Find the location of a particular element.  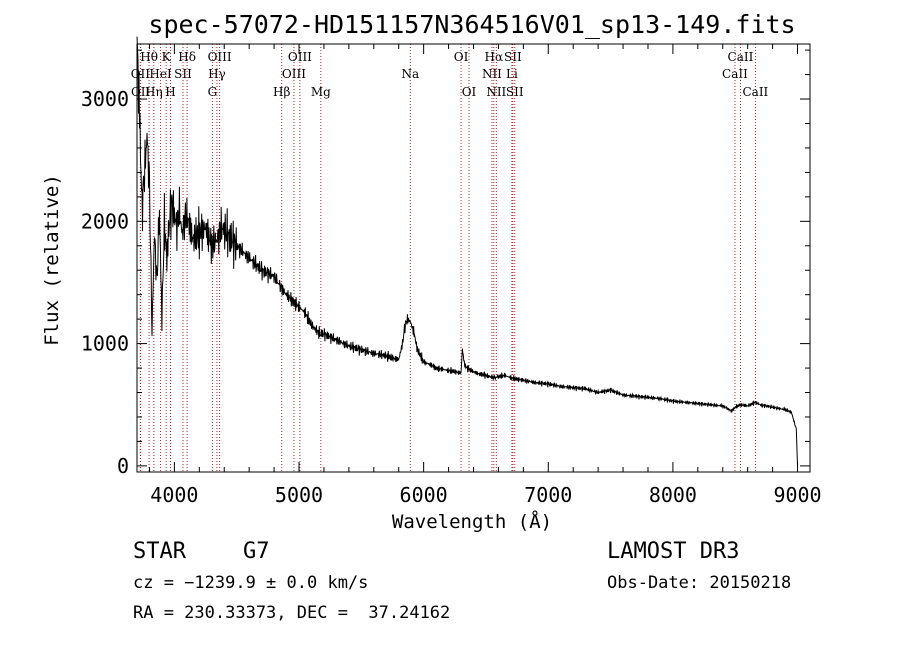

y-tick-label: 3000 is located at coordinates (105, 99).